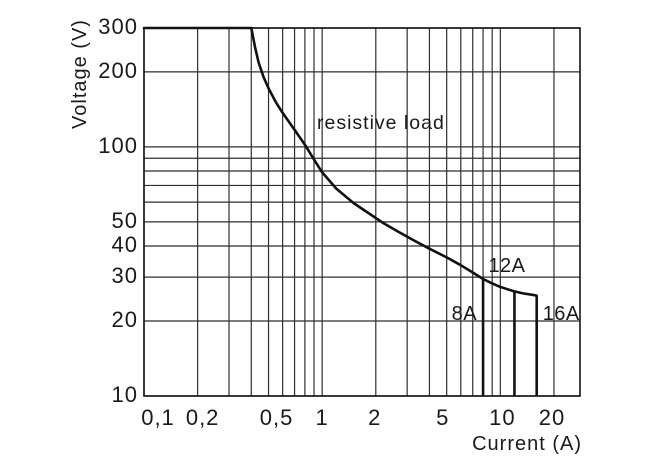 The height and width of the screenshot is (472, 661). Describe the element at coordinates (561, 314) in the screenshot. I see `rating-label-16a: 16A` at that location.